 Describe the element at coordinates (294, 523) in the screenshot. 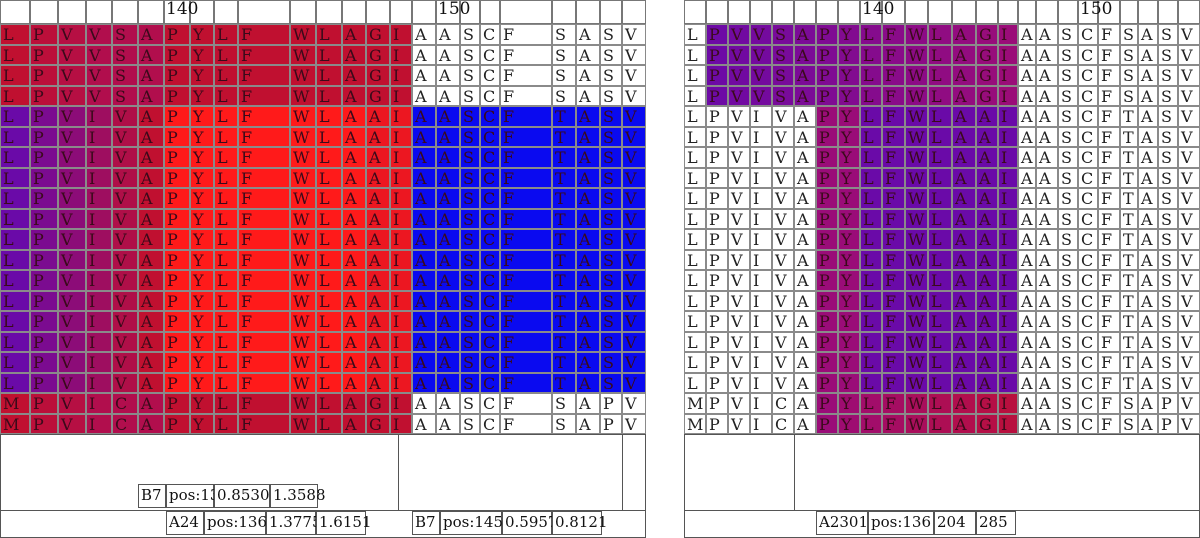

I see `left-annotation-field: 1.3775` at that location.